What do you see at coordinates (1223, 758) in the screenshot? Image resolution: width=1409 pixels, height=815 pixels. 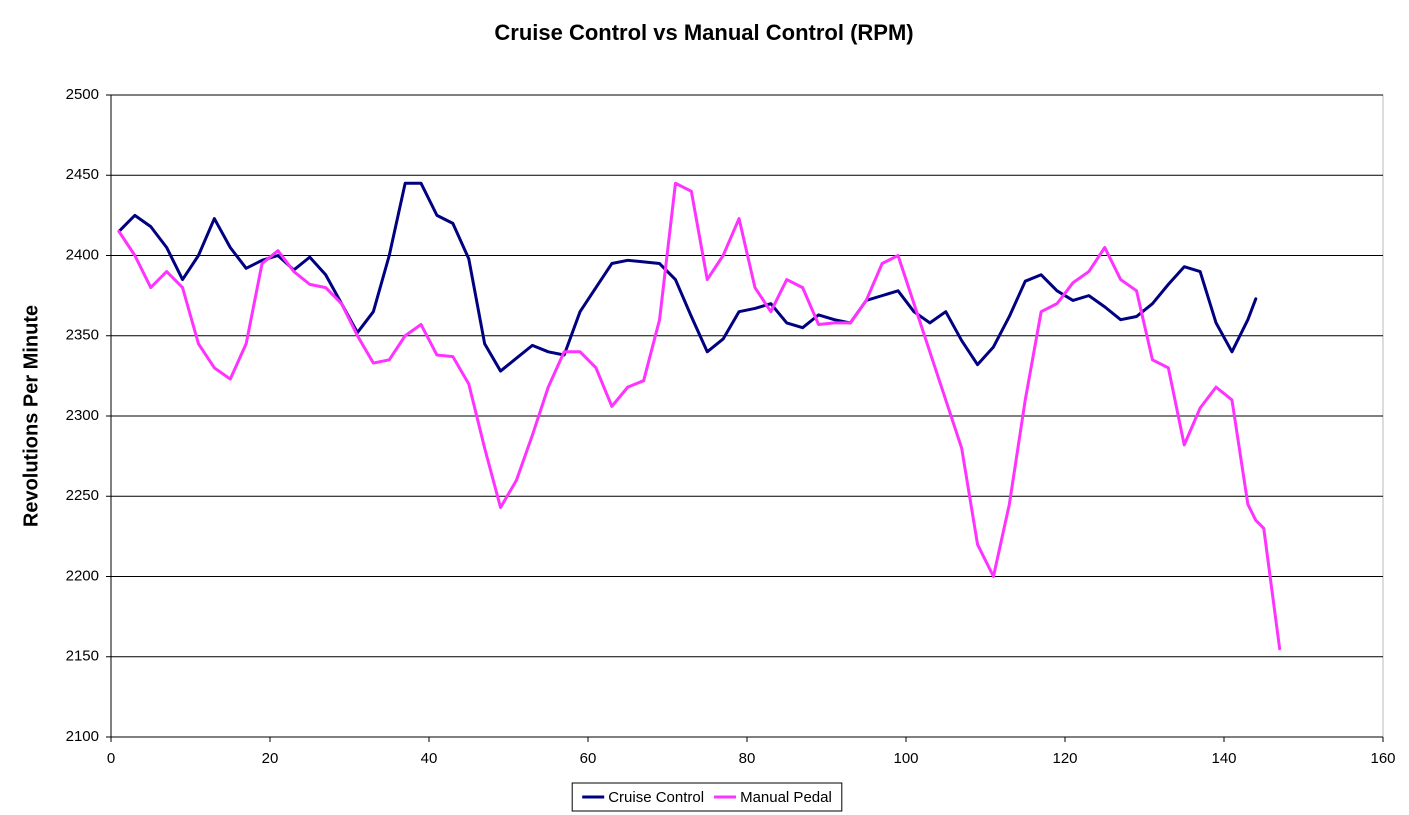 I see `x-tick-label: 140` at bounding box center [1223, 758].